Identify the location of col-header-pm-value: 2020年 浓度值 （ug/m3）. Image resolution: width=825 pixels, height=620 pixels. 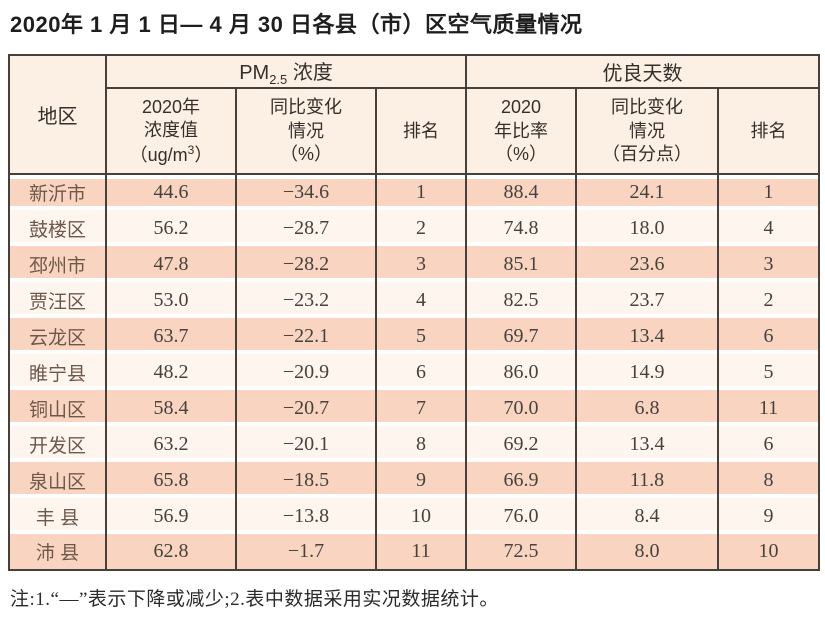
(170, 132).